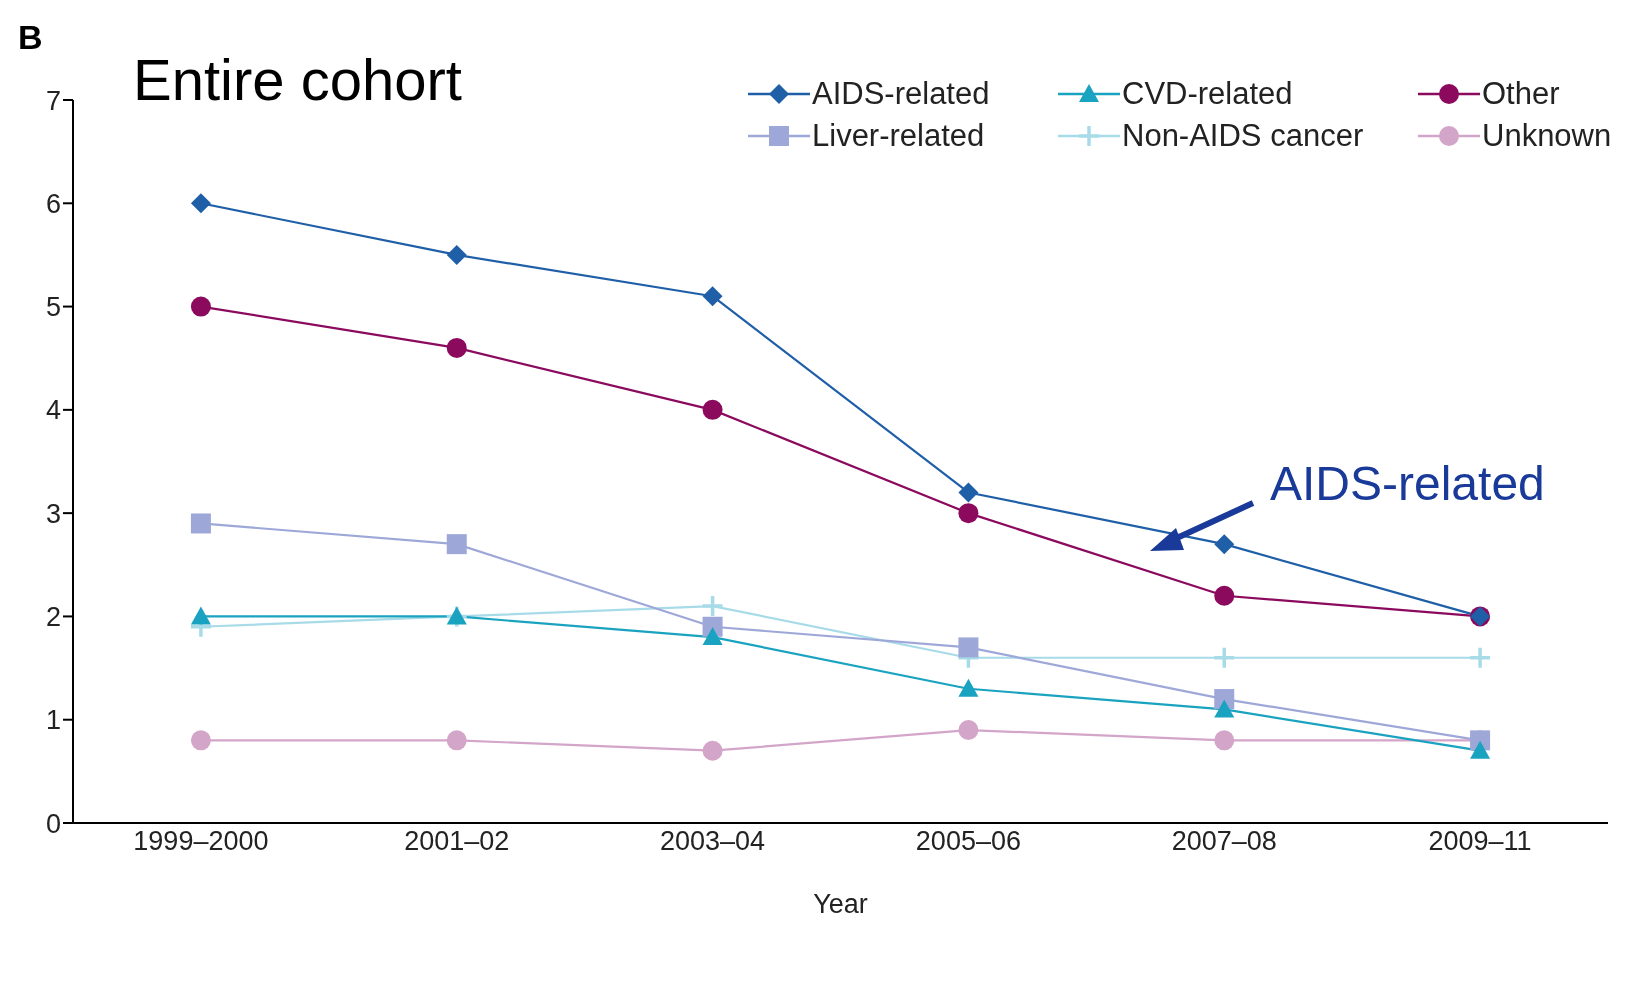 The width and height of the screenshot is (1629, 981). What do you see at coordinates (1480, 841) in the screenshot?
I see `x-tick-label: 2009–11` at bounding box center [1480, 841].